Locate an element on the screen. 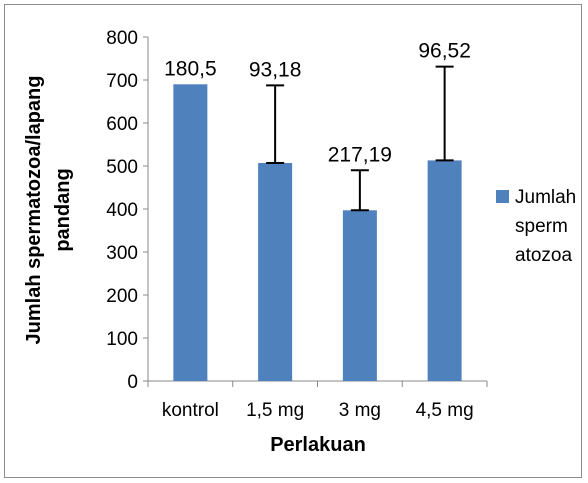 The image size is (588, 483). data-label-0: 180,5 is located at coordinates (190, 68).